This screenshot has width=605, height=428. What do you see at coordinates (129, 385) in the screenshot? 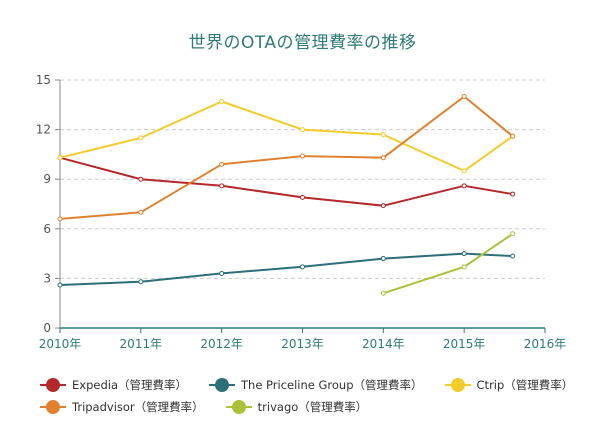
I see `legend-label: Expedia（管理費率）` at bounding box center [129, 385].